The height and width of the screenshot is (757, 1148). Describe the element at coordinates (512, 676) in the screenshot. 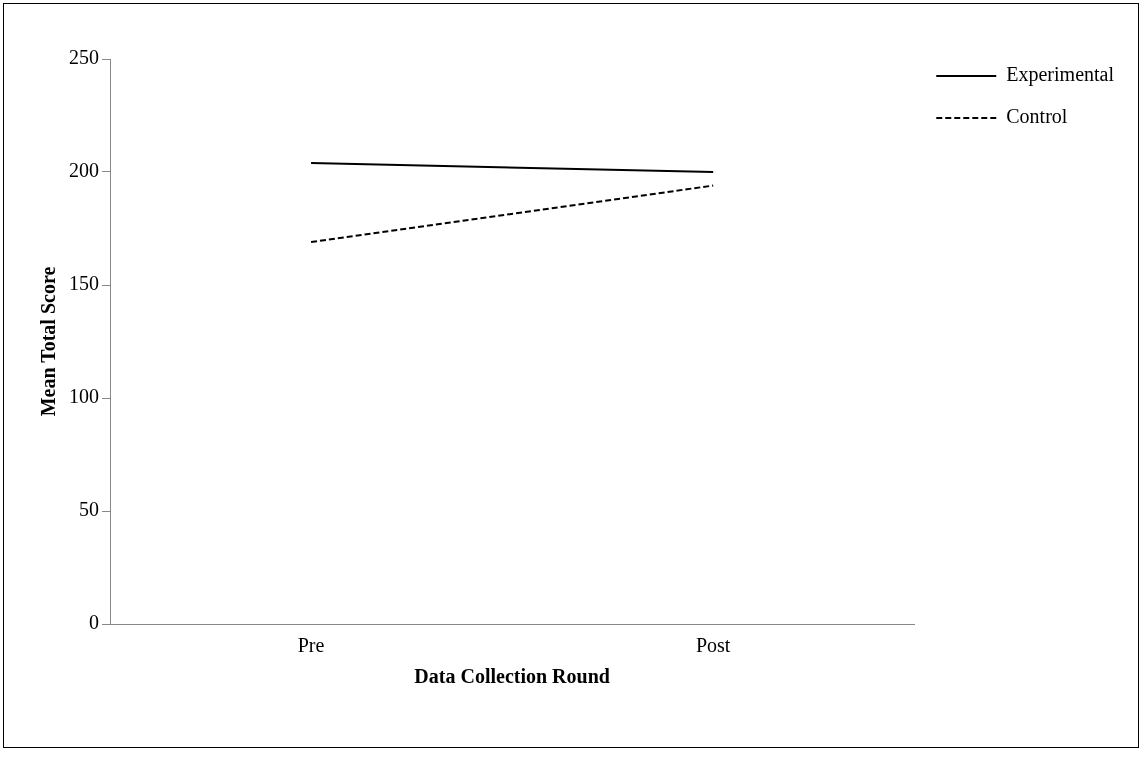

I see `x-axis-title: Data Collection Round` at that location.